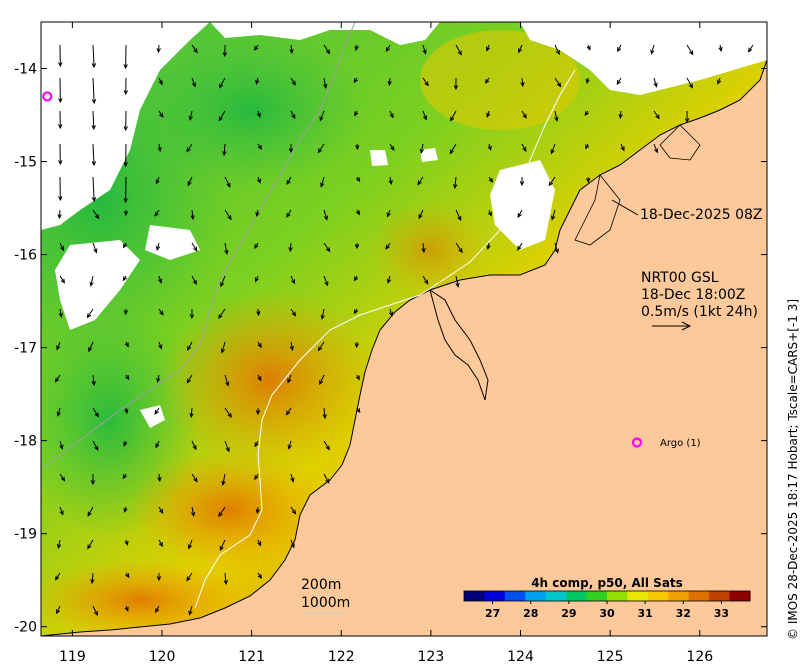 This screenshot has height=672, width=810. I want to click on x-tick-label: 124, so click(520, 657).